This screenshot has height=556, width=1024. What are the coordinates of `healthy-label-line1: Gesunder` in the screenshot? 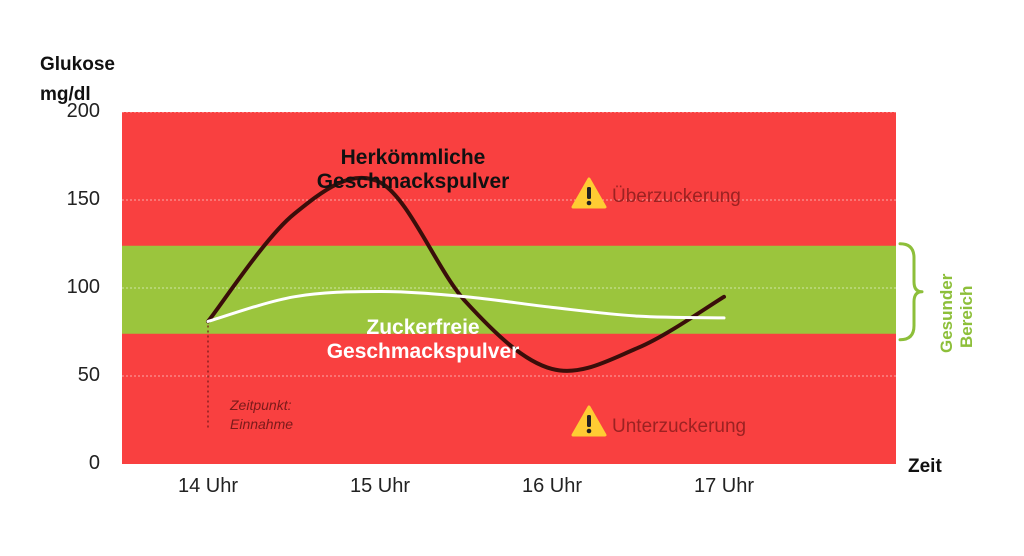 It's located at (946, 313).